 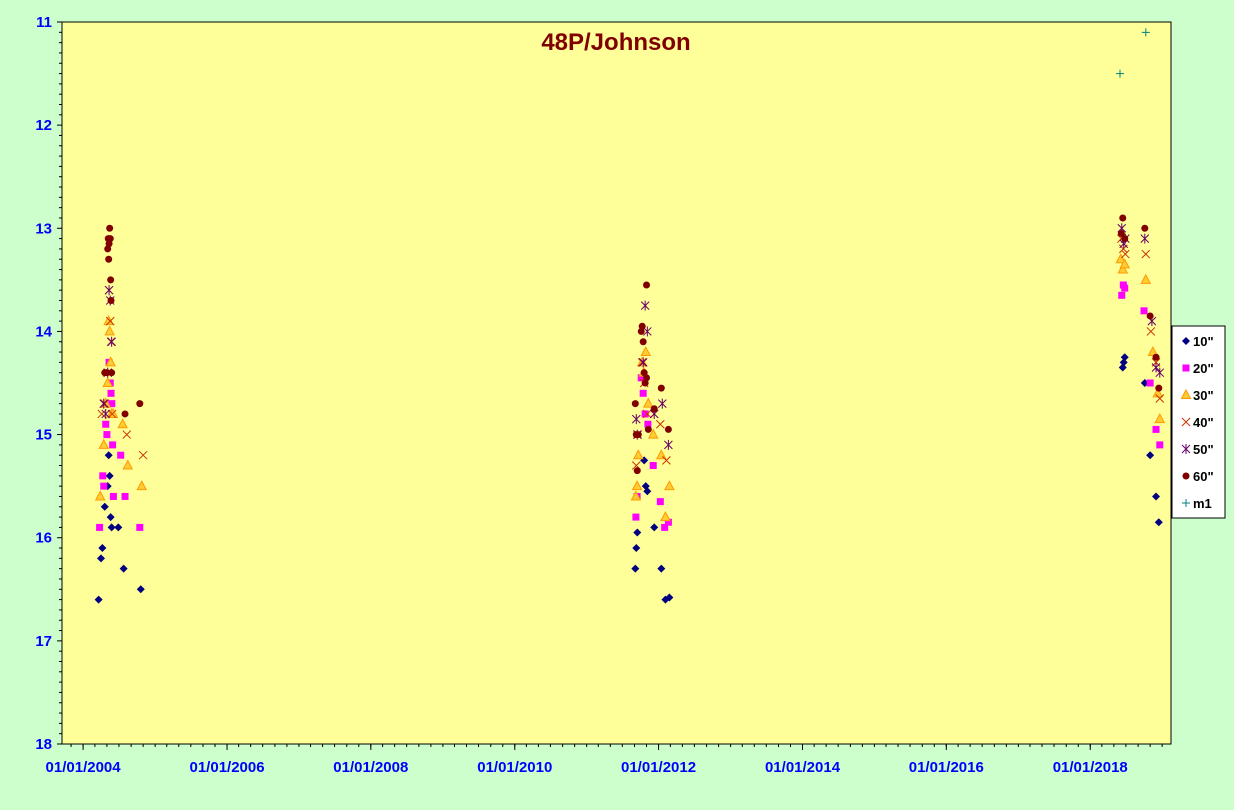 I want to click on x-tick-label: 01/01/2016, so click(x=946, y=767).